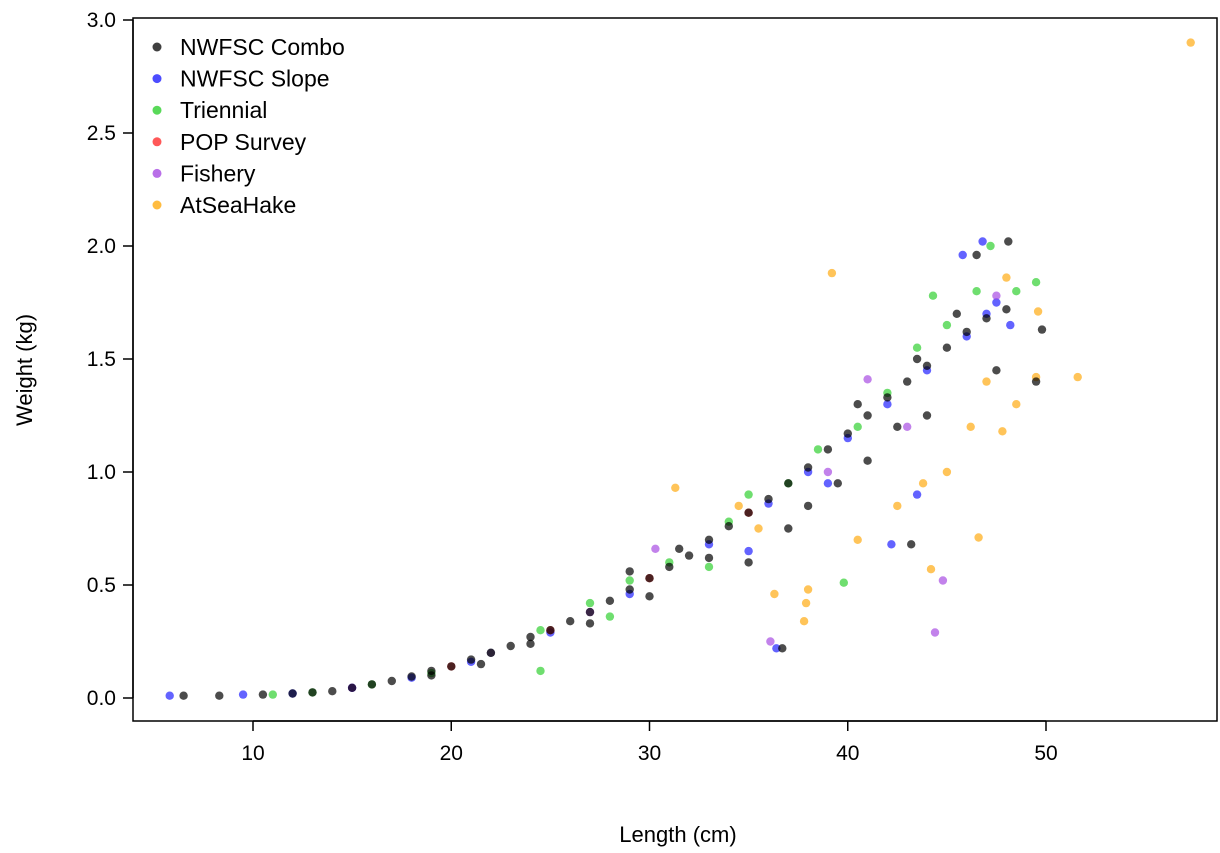 This screenshot has width=1220, height=853. What do you see at coordinates (451, 753) in the screenshot?
I see `x-tick-label: 20` at bounding box center [451, 753].